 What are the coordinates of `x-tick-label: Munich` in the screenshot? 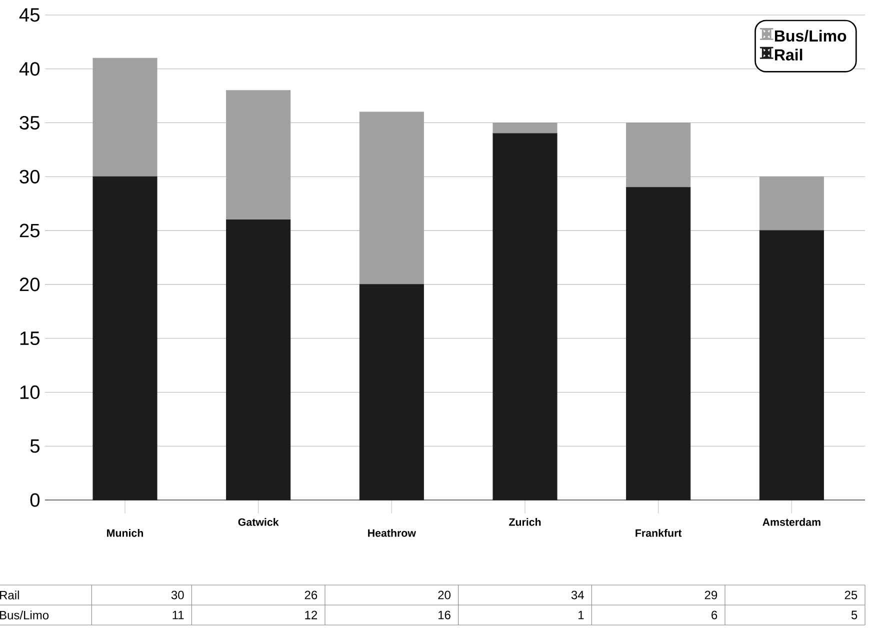 It's located at (125, 532).